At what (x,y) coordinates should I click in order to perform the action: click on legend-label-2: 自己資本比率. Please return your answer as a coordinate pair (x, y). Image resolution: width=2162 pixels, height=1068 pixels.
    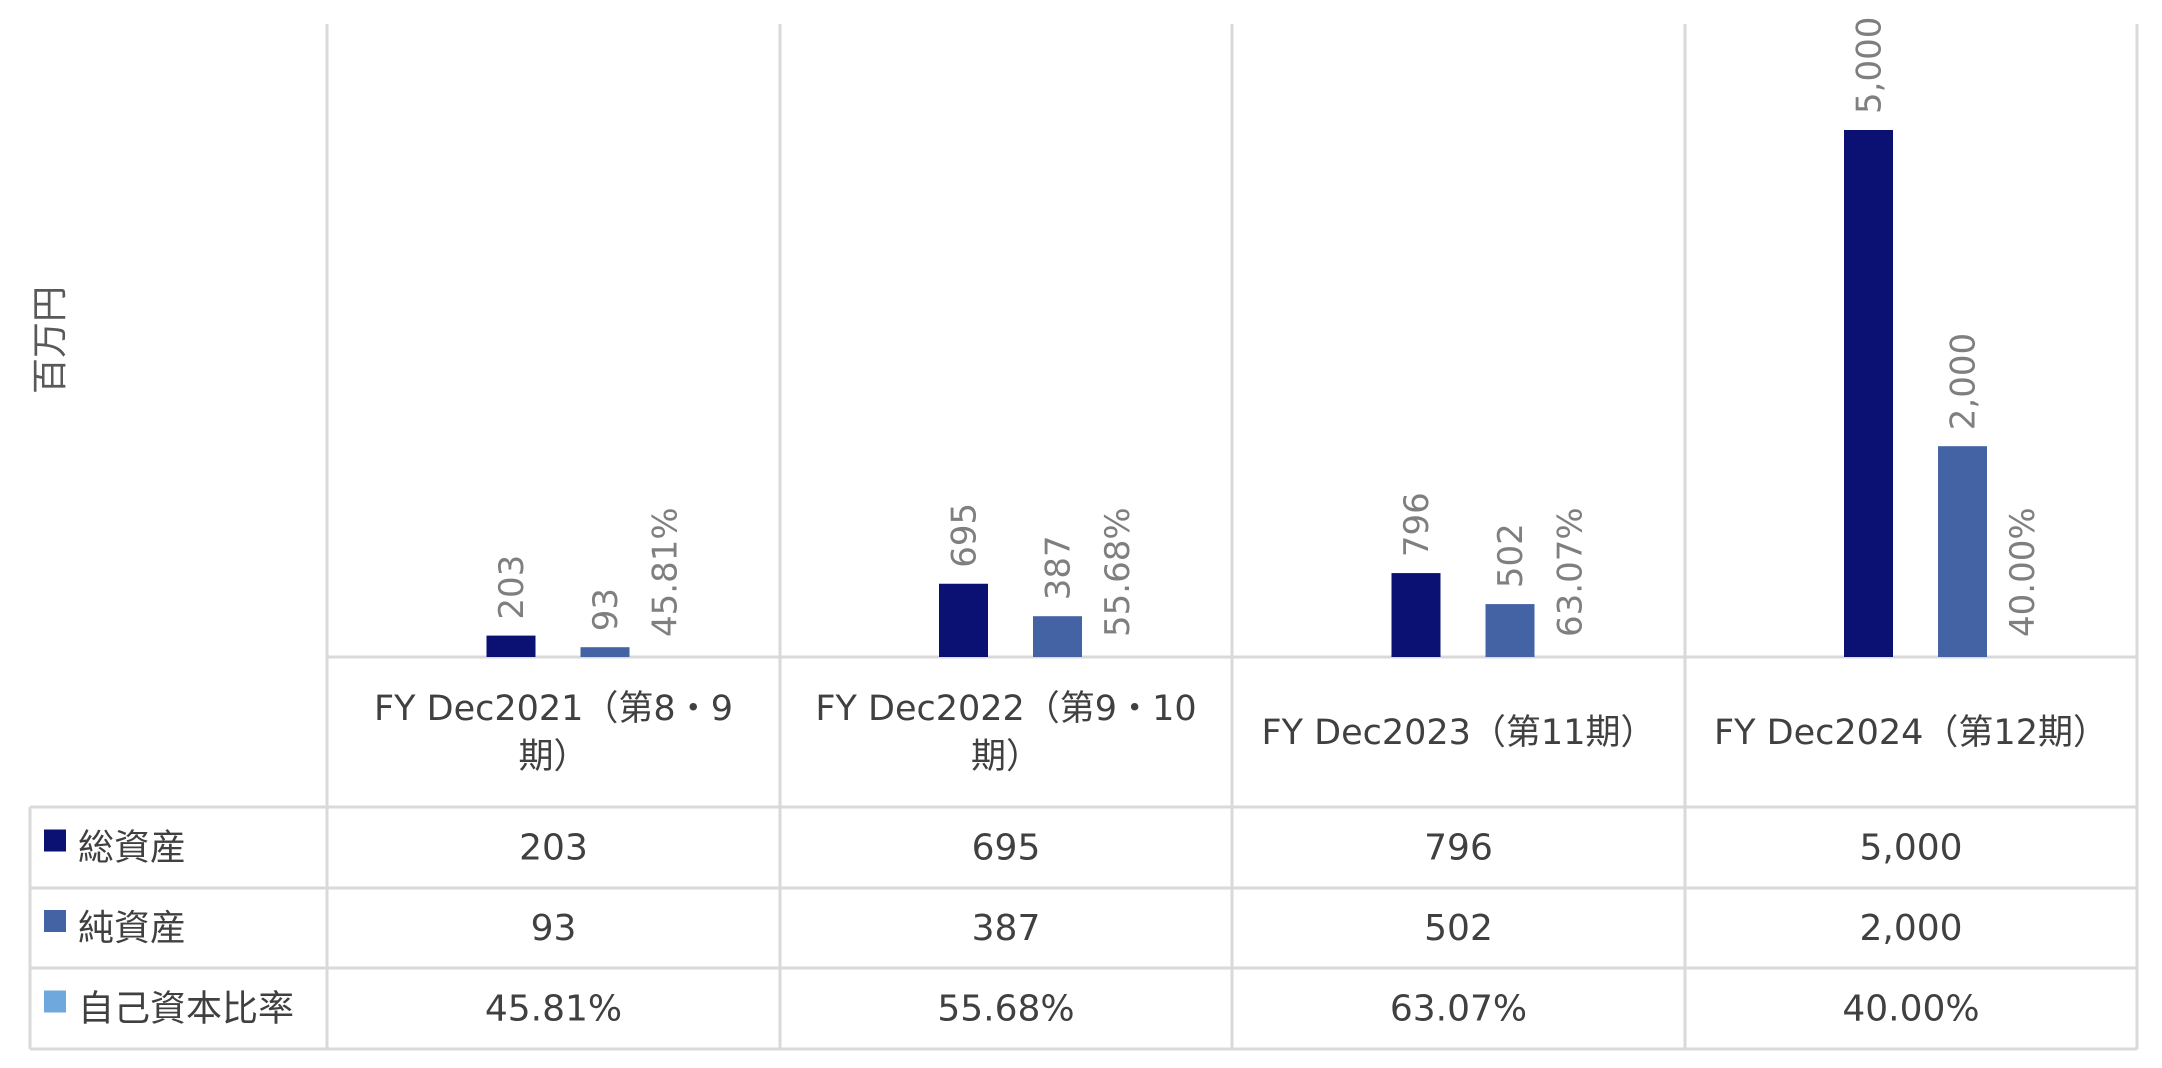
    Looking at the image, I should click on (186, 1009).